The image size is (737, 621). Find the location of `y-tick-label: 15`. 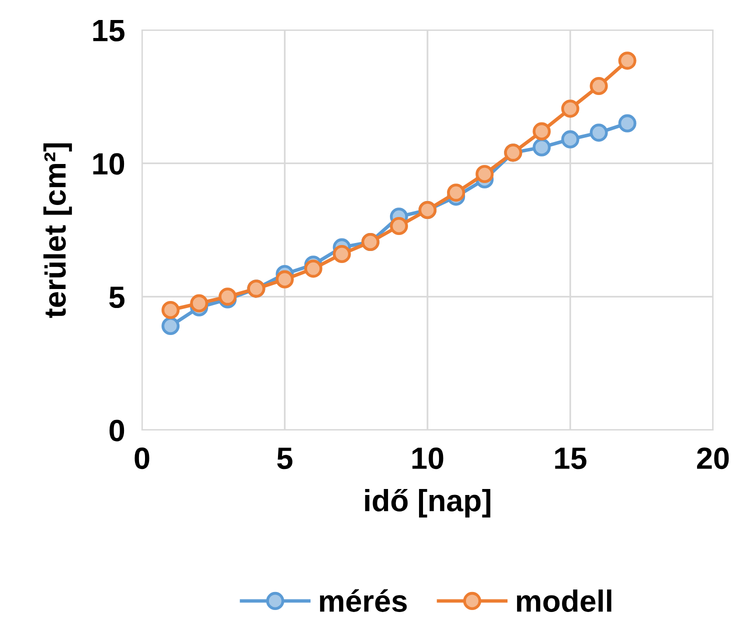

y-tick-label: 15 is located at coordinates (108, 31).